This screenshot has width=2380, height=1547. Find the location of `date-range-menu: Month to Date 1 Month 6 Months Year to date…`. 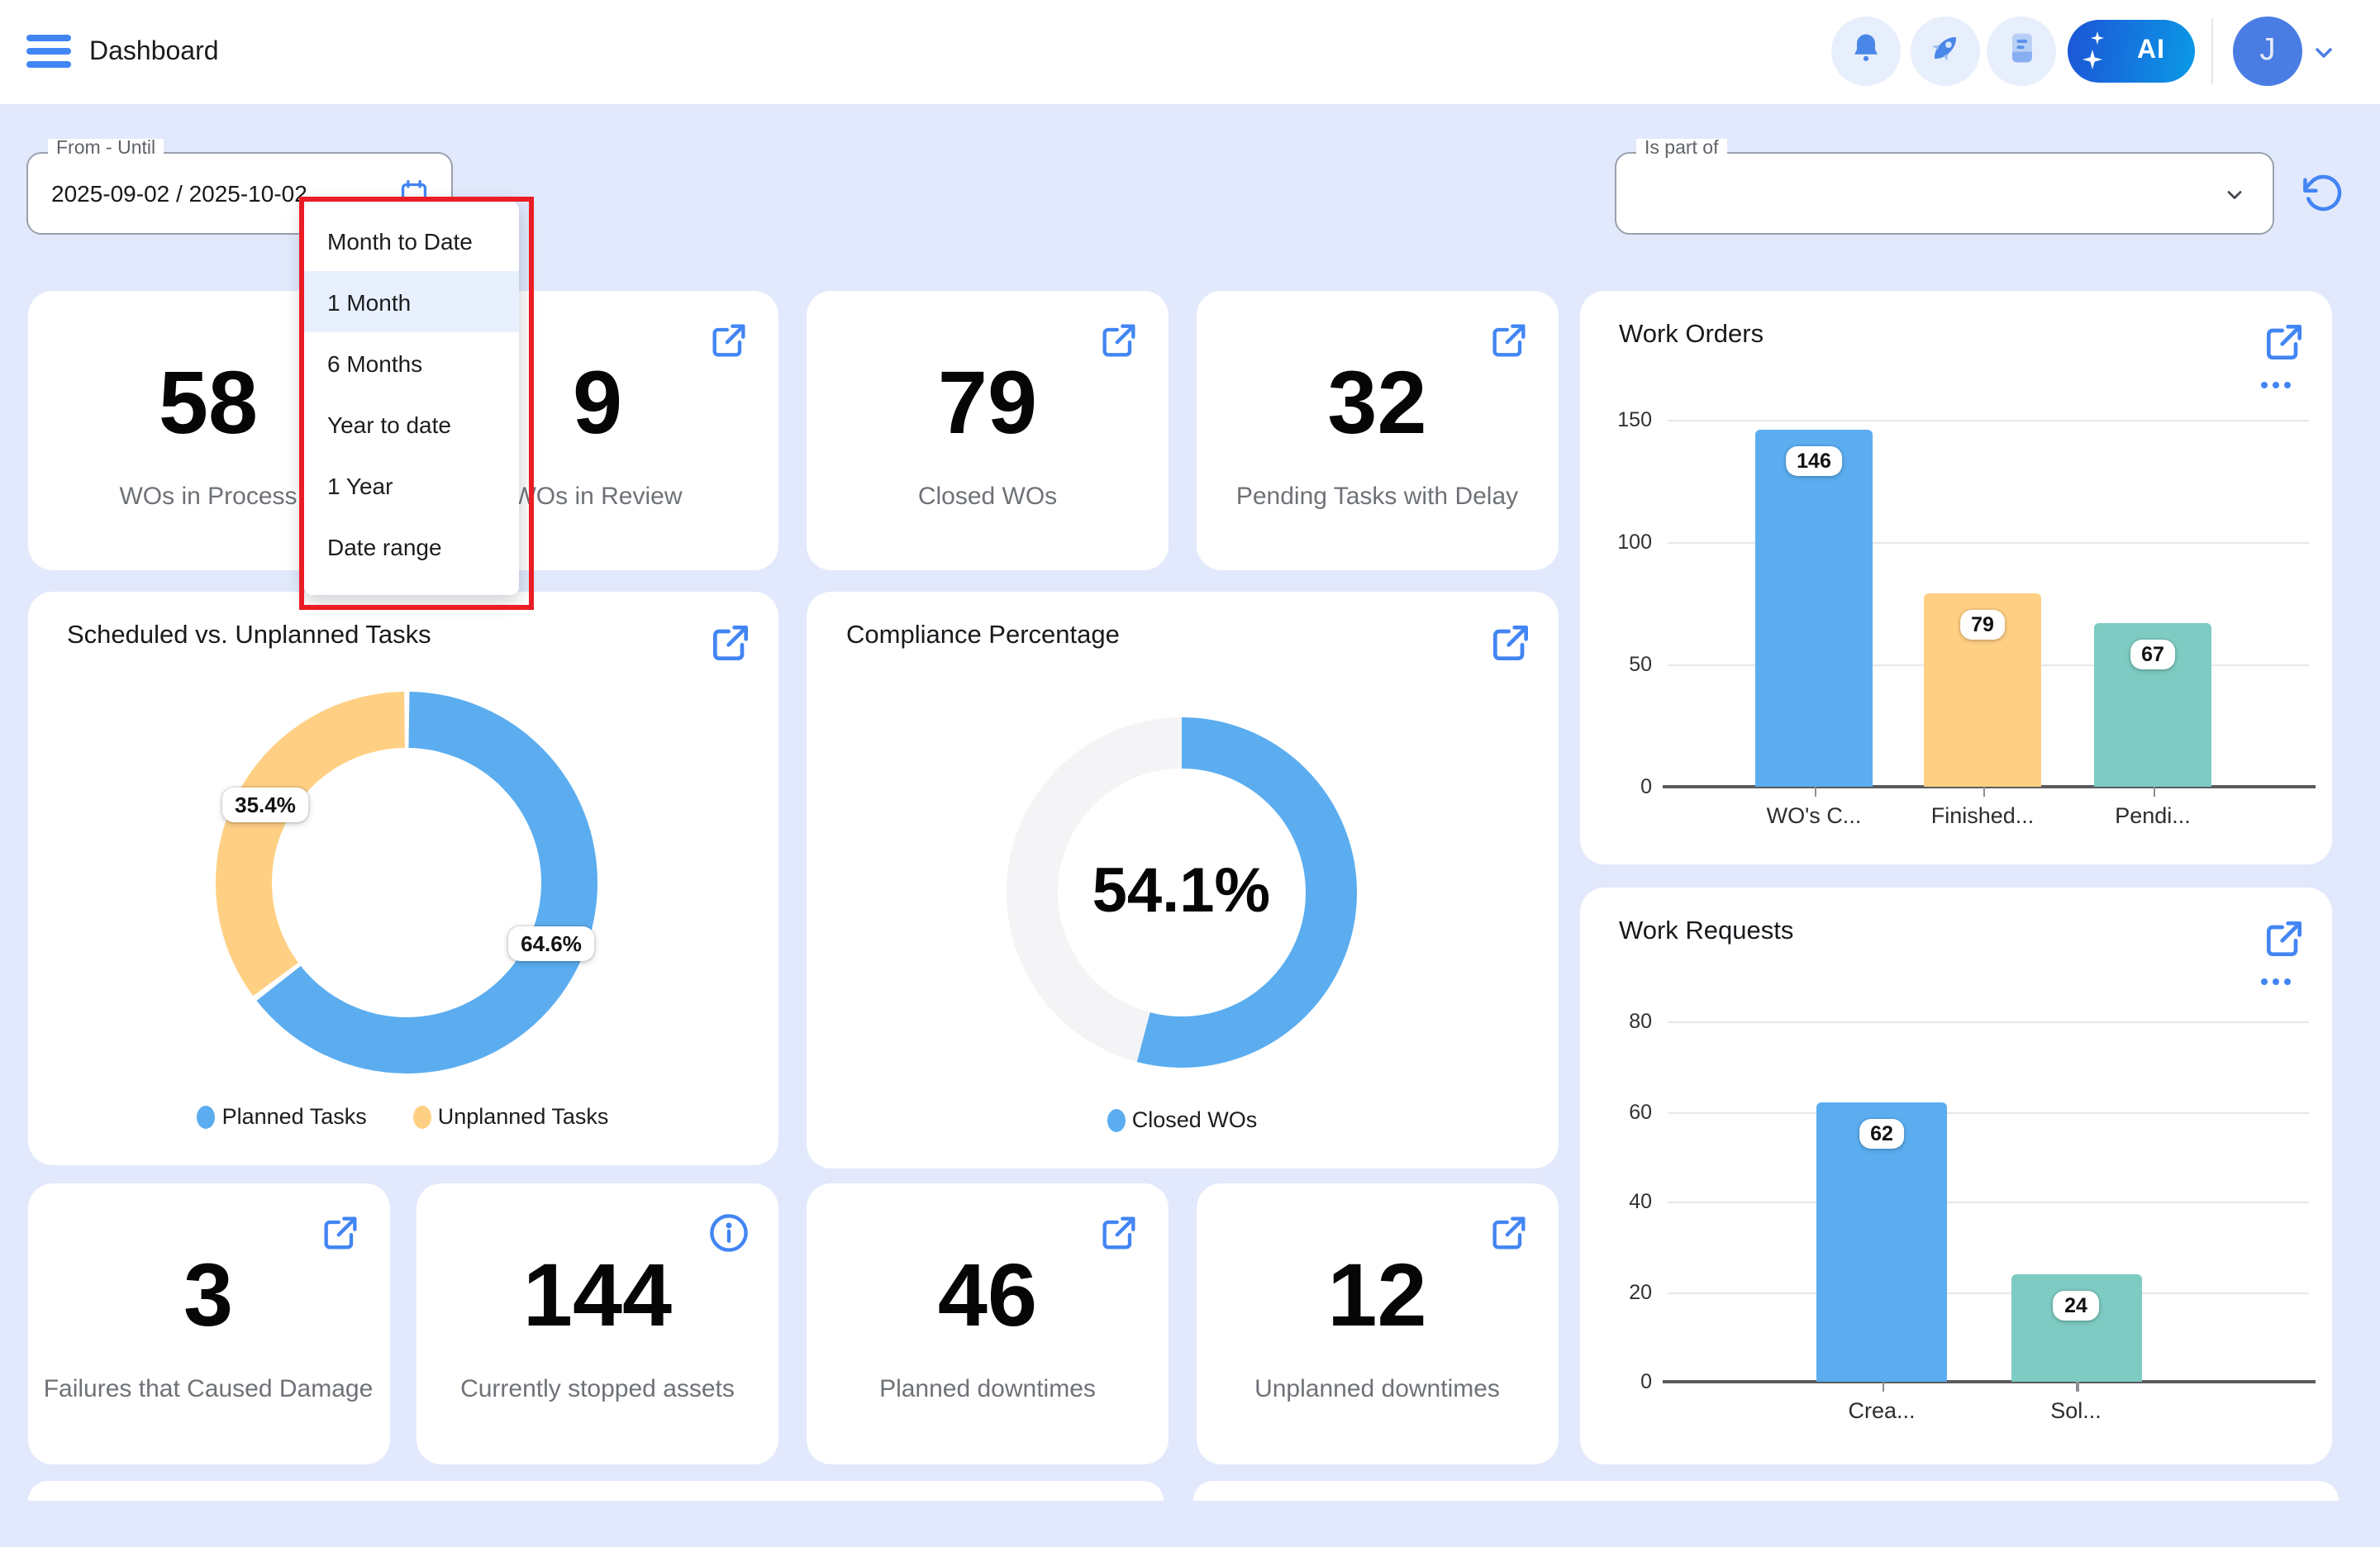

date-range-menu: Month to Date 1 Month 6 Months Year to date… is located at coordinates (411, 398).